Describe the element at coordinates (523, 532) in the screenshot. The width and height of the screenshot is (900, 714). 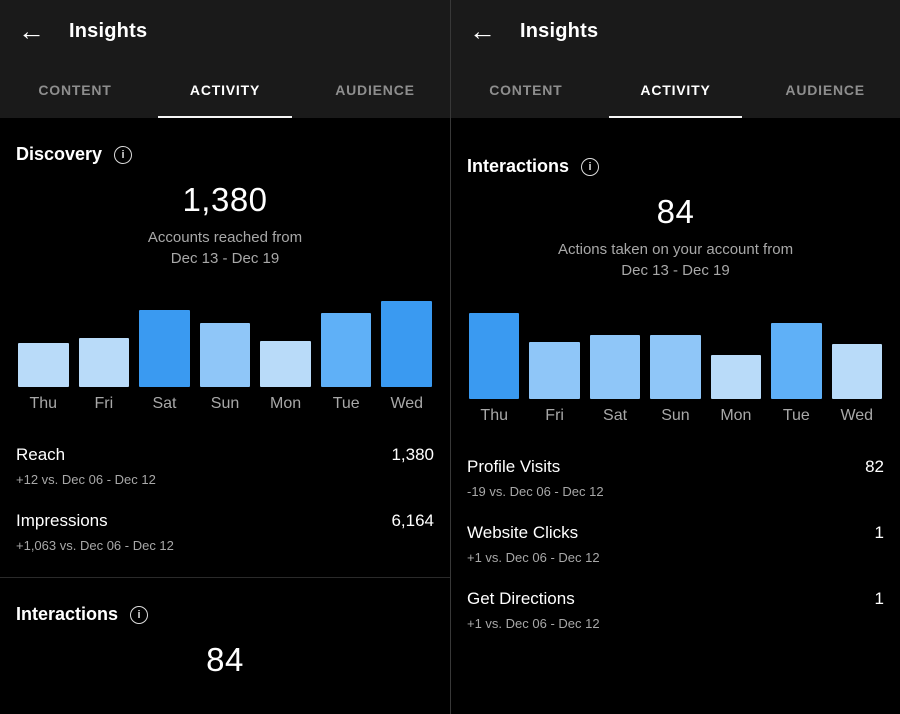
I see `metric-label: Website Clicks` at that location.